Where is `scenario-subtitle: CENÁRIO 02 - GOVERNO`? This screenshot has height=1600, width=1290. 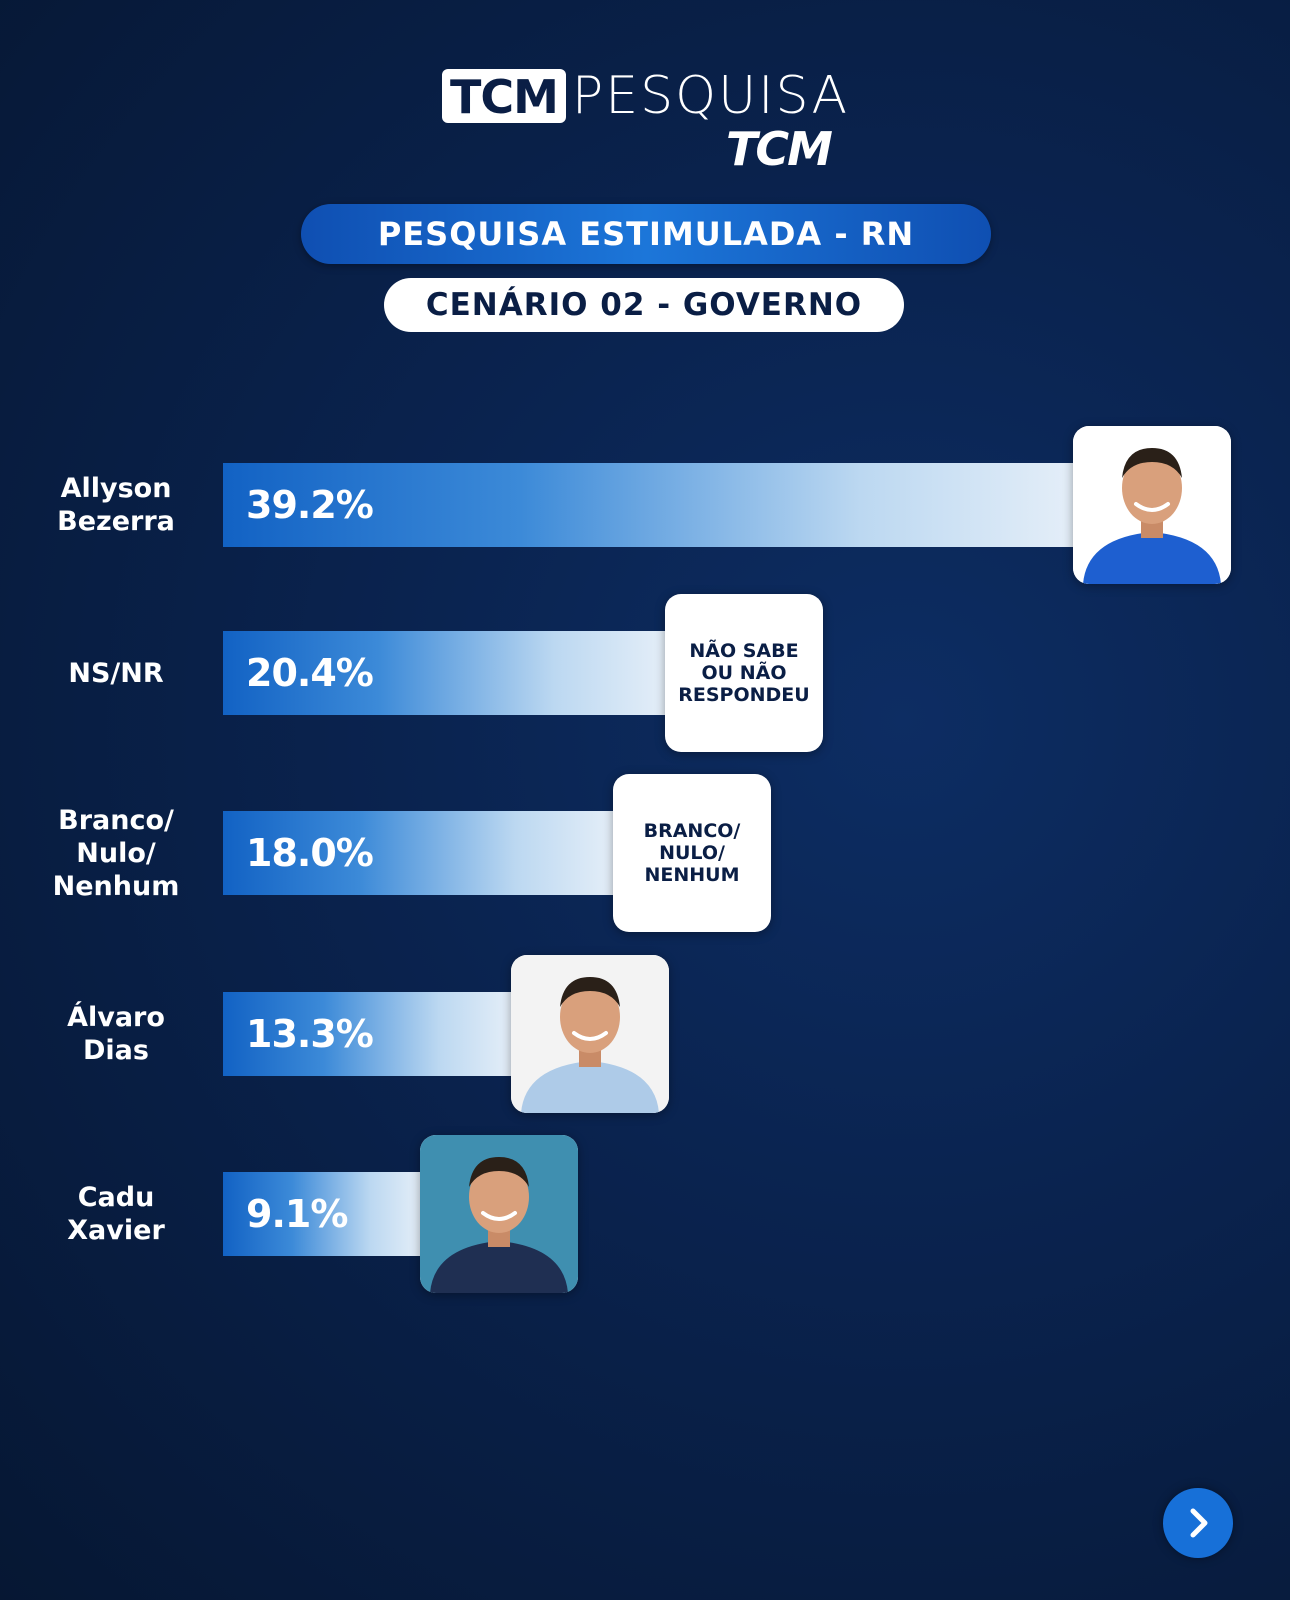
scenario-subtitle: CENÁRIO 02 - GOVERNO is located at coordinates (644, 305).